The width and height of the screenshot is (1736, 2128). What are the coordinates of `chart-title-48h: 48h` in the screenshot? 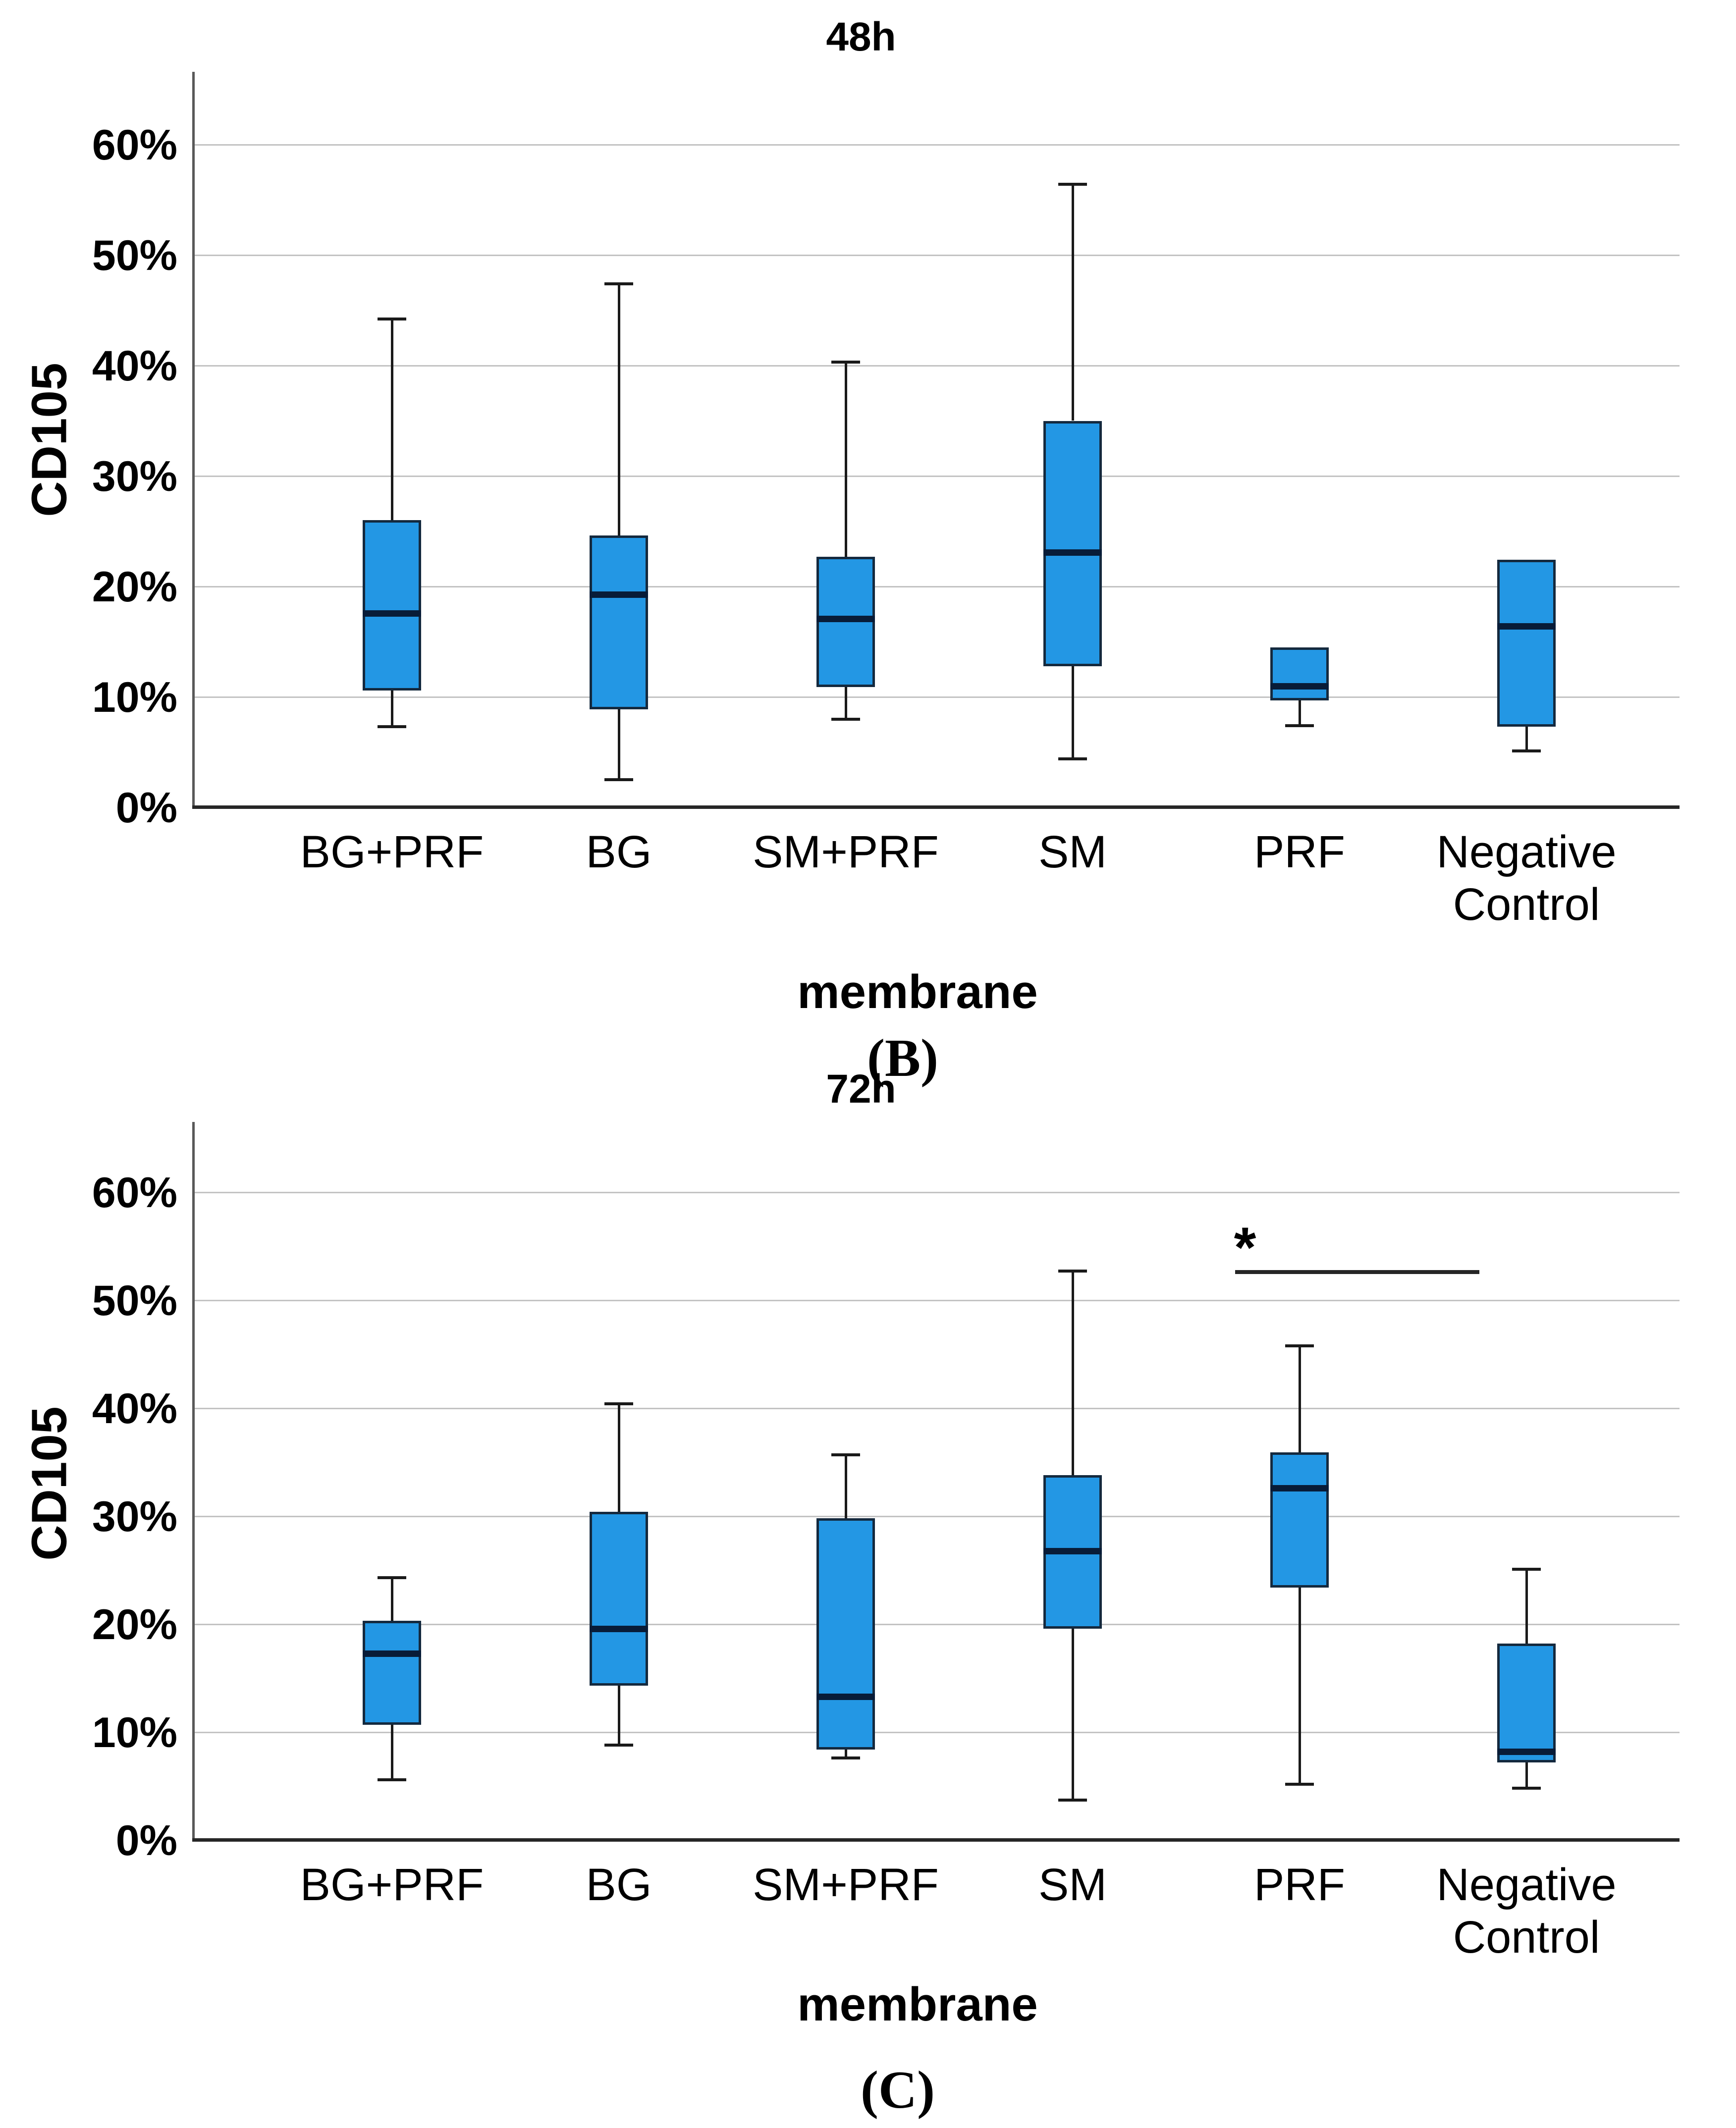 It's located at (861, 36).